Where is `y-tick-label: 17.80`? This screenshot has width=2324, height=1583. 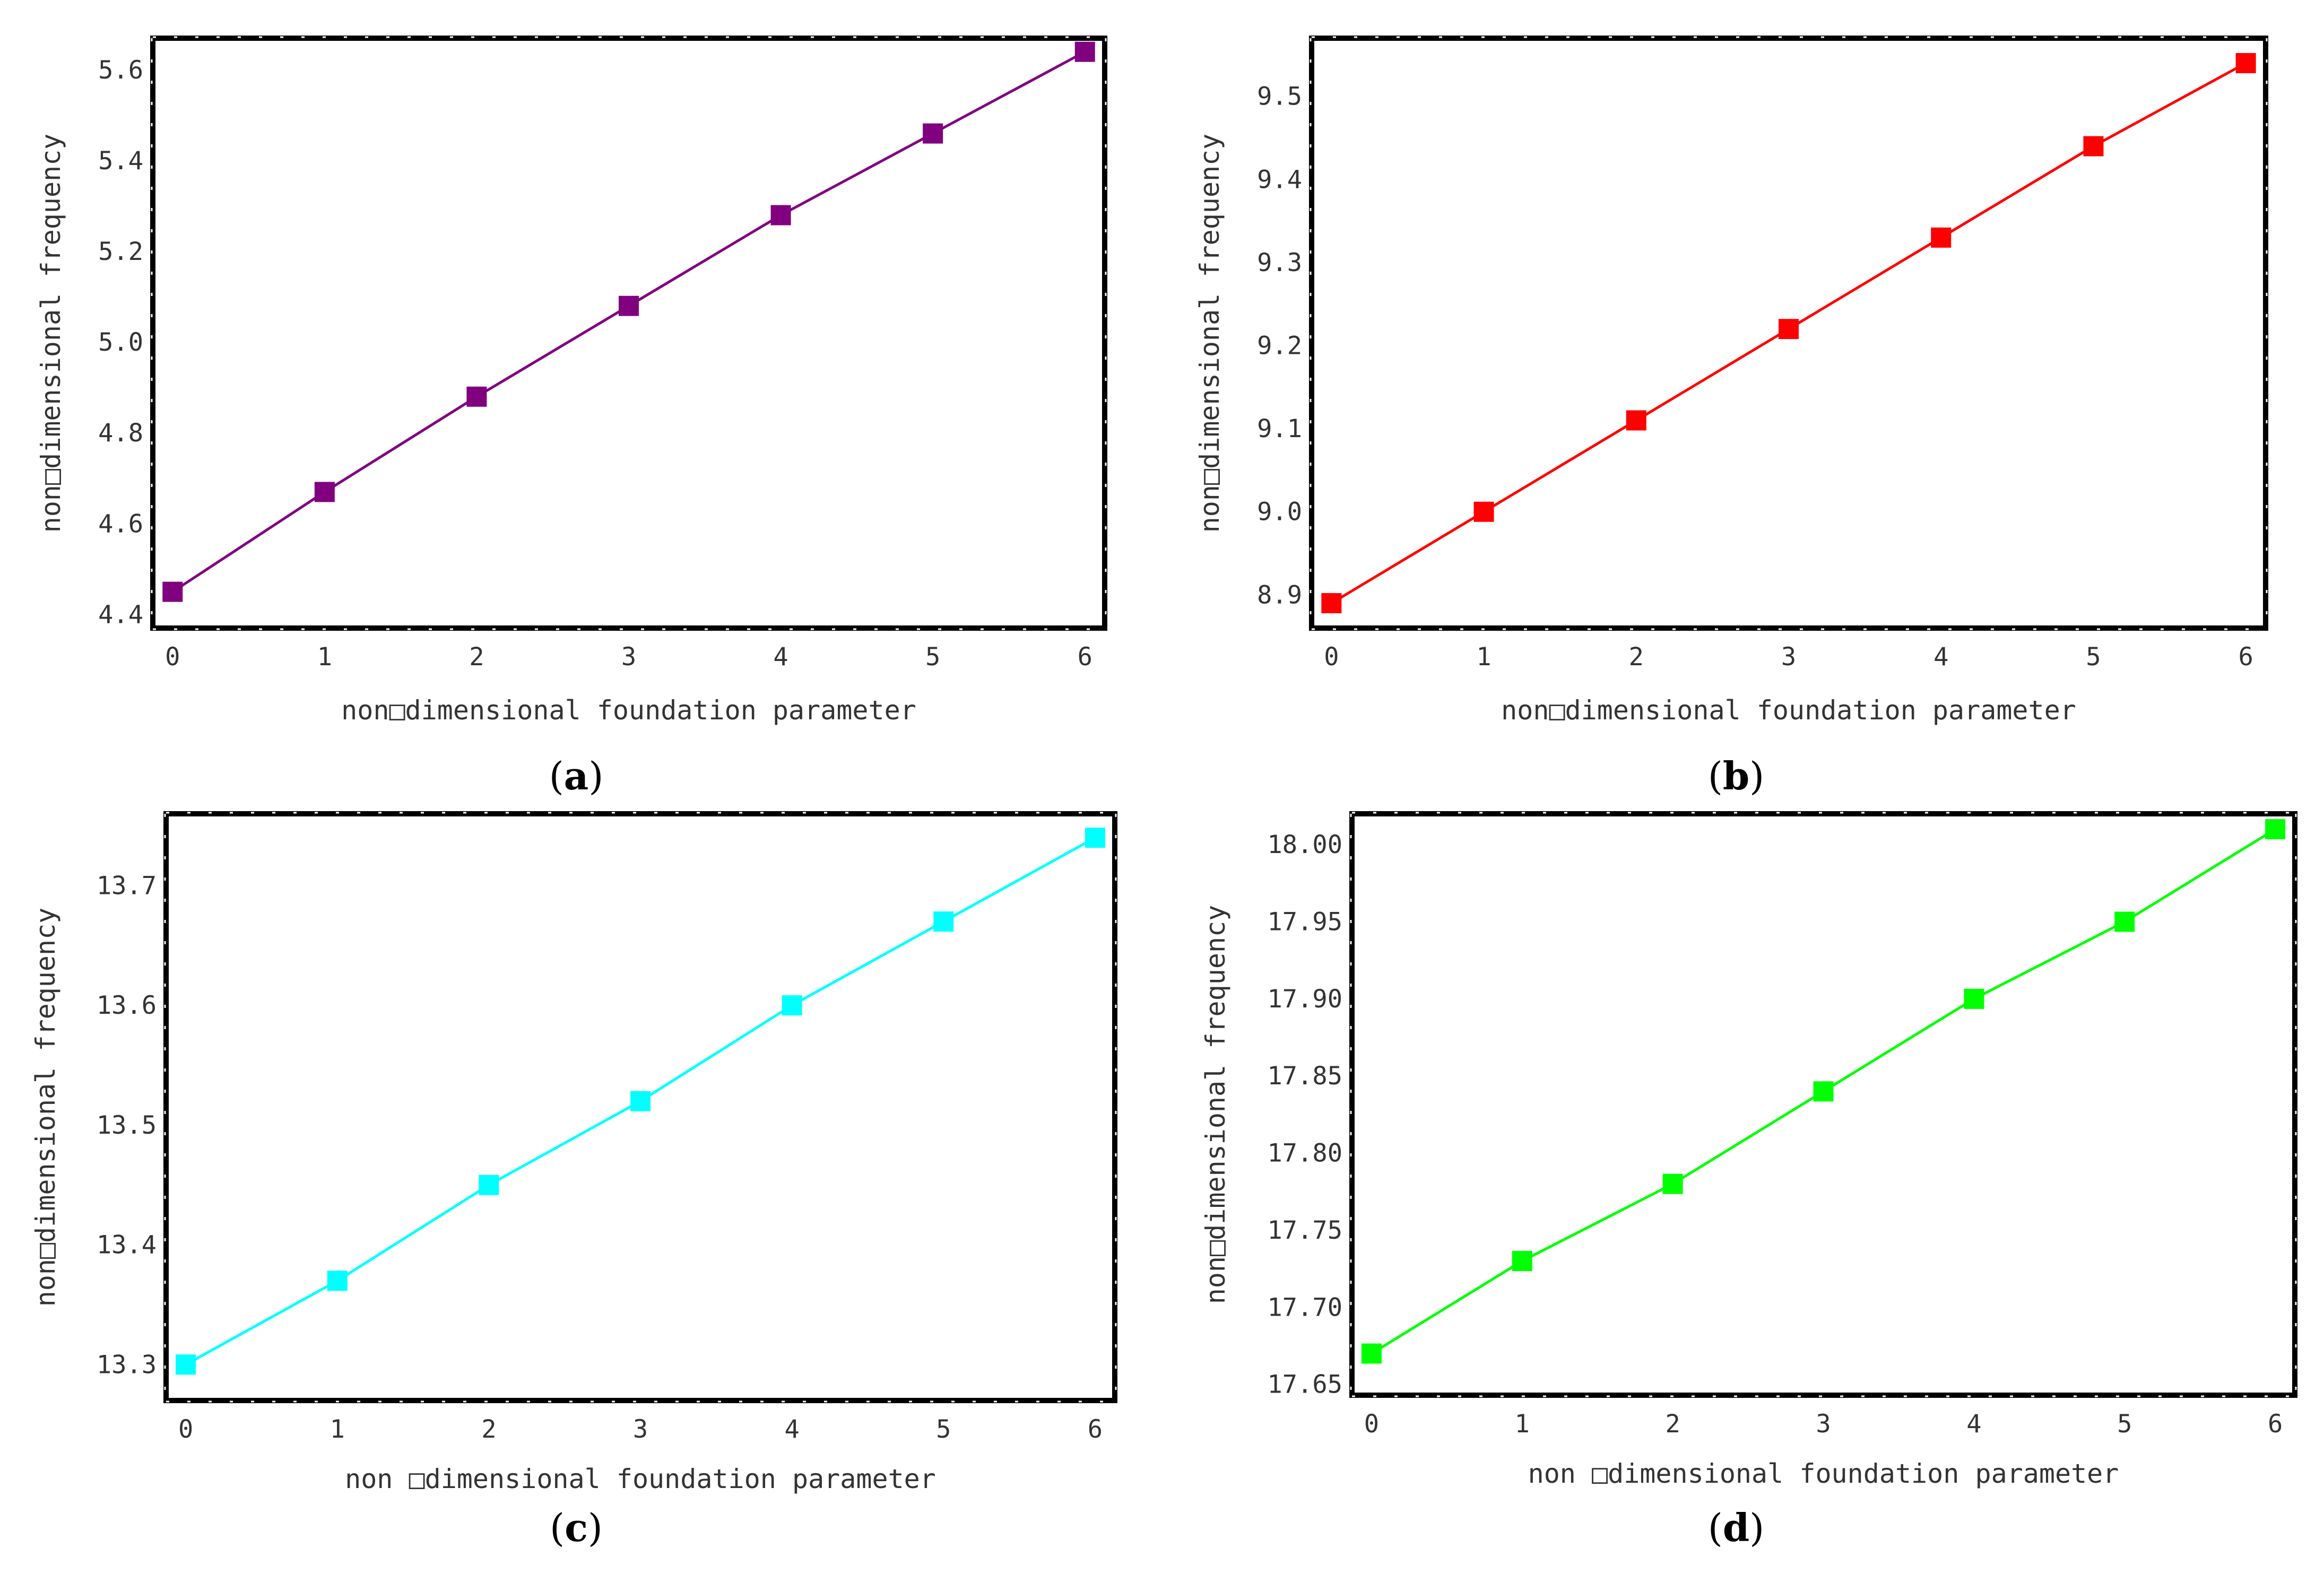 y-tick-label: 17.80 is located at coordinates (1305, 1153).